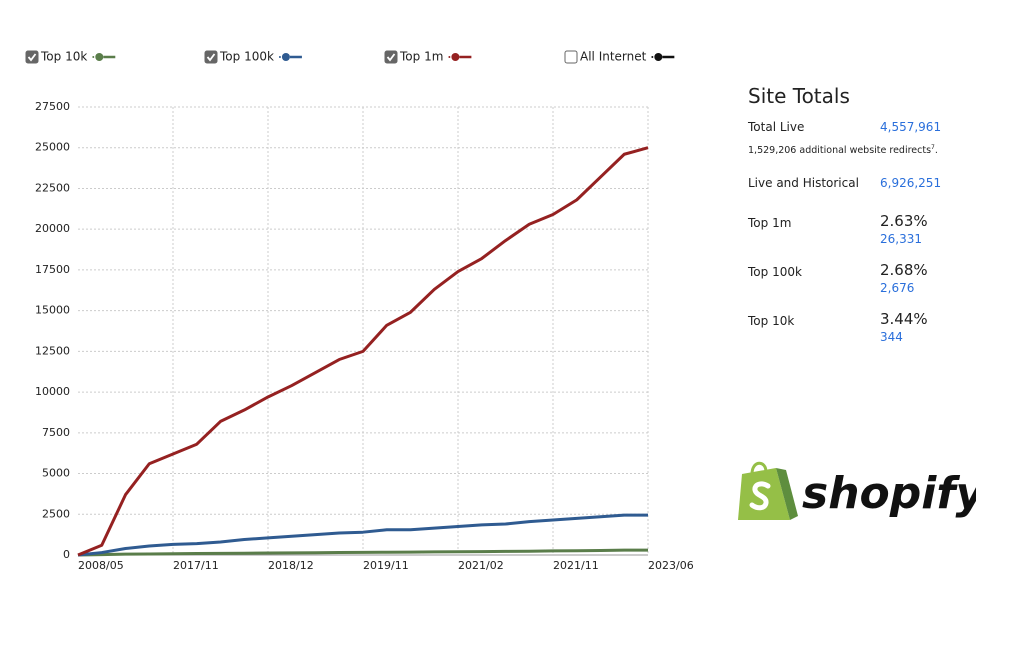 The height and width of the screenshot is (646, 1024). Describe the element at coordinates (52, 391) in the screenshot. I see `y-tick-label: 10000` at that location.